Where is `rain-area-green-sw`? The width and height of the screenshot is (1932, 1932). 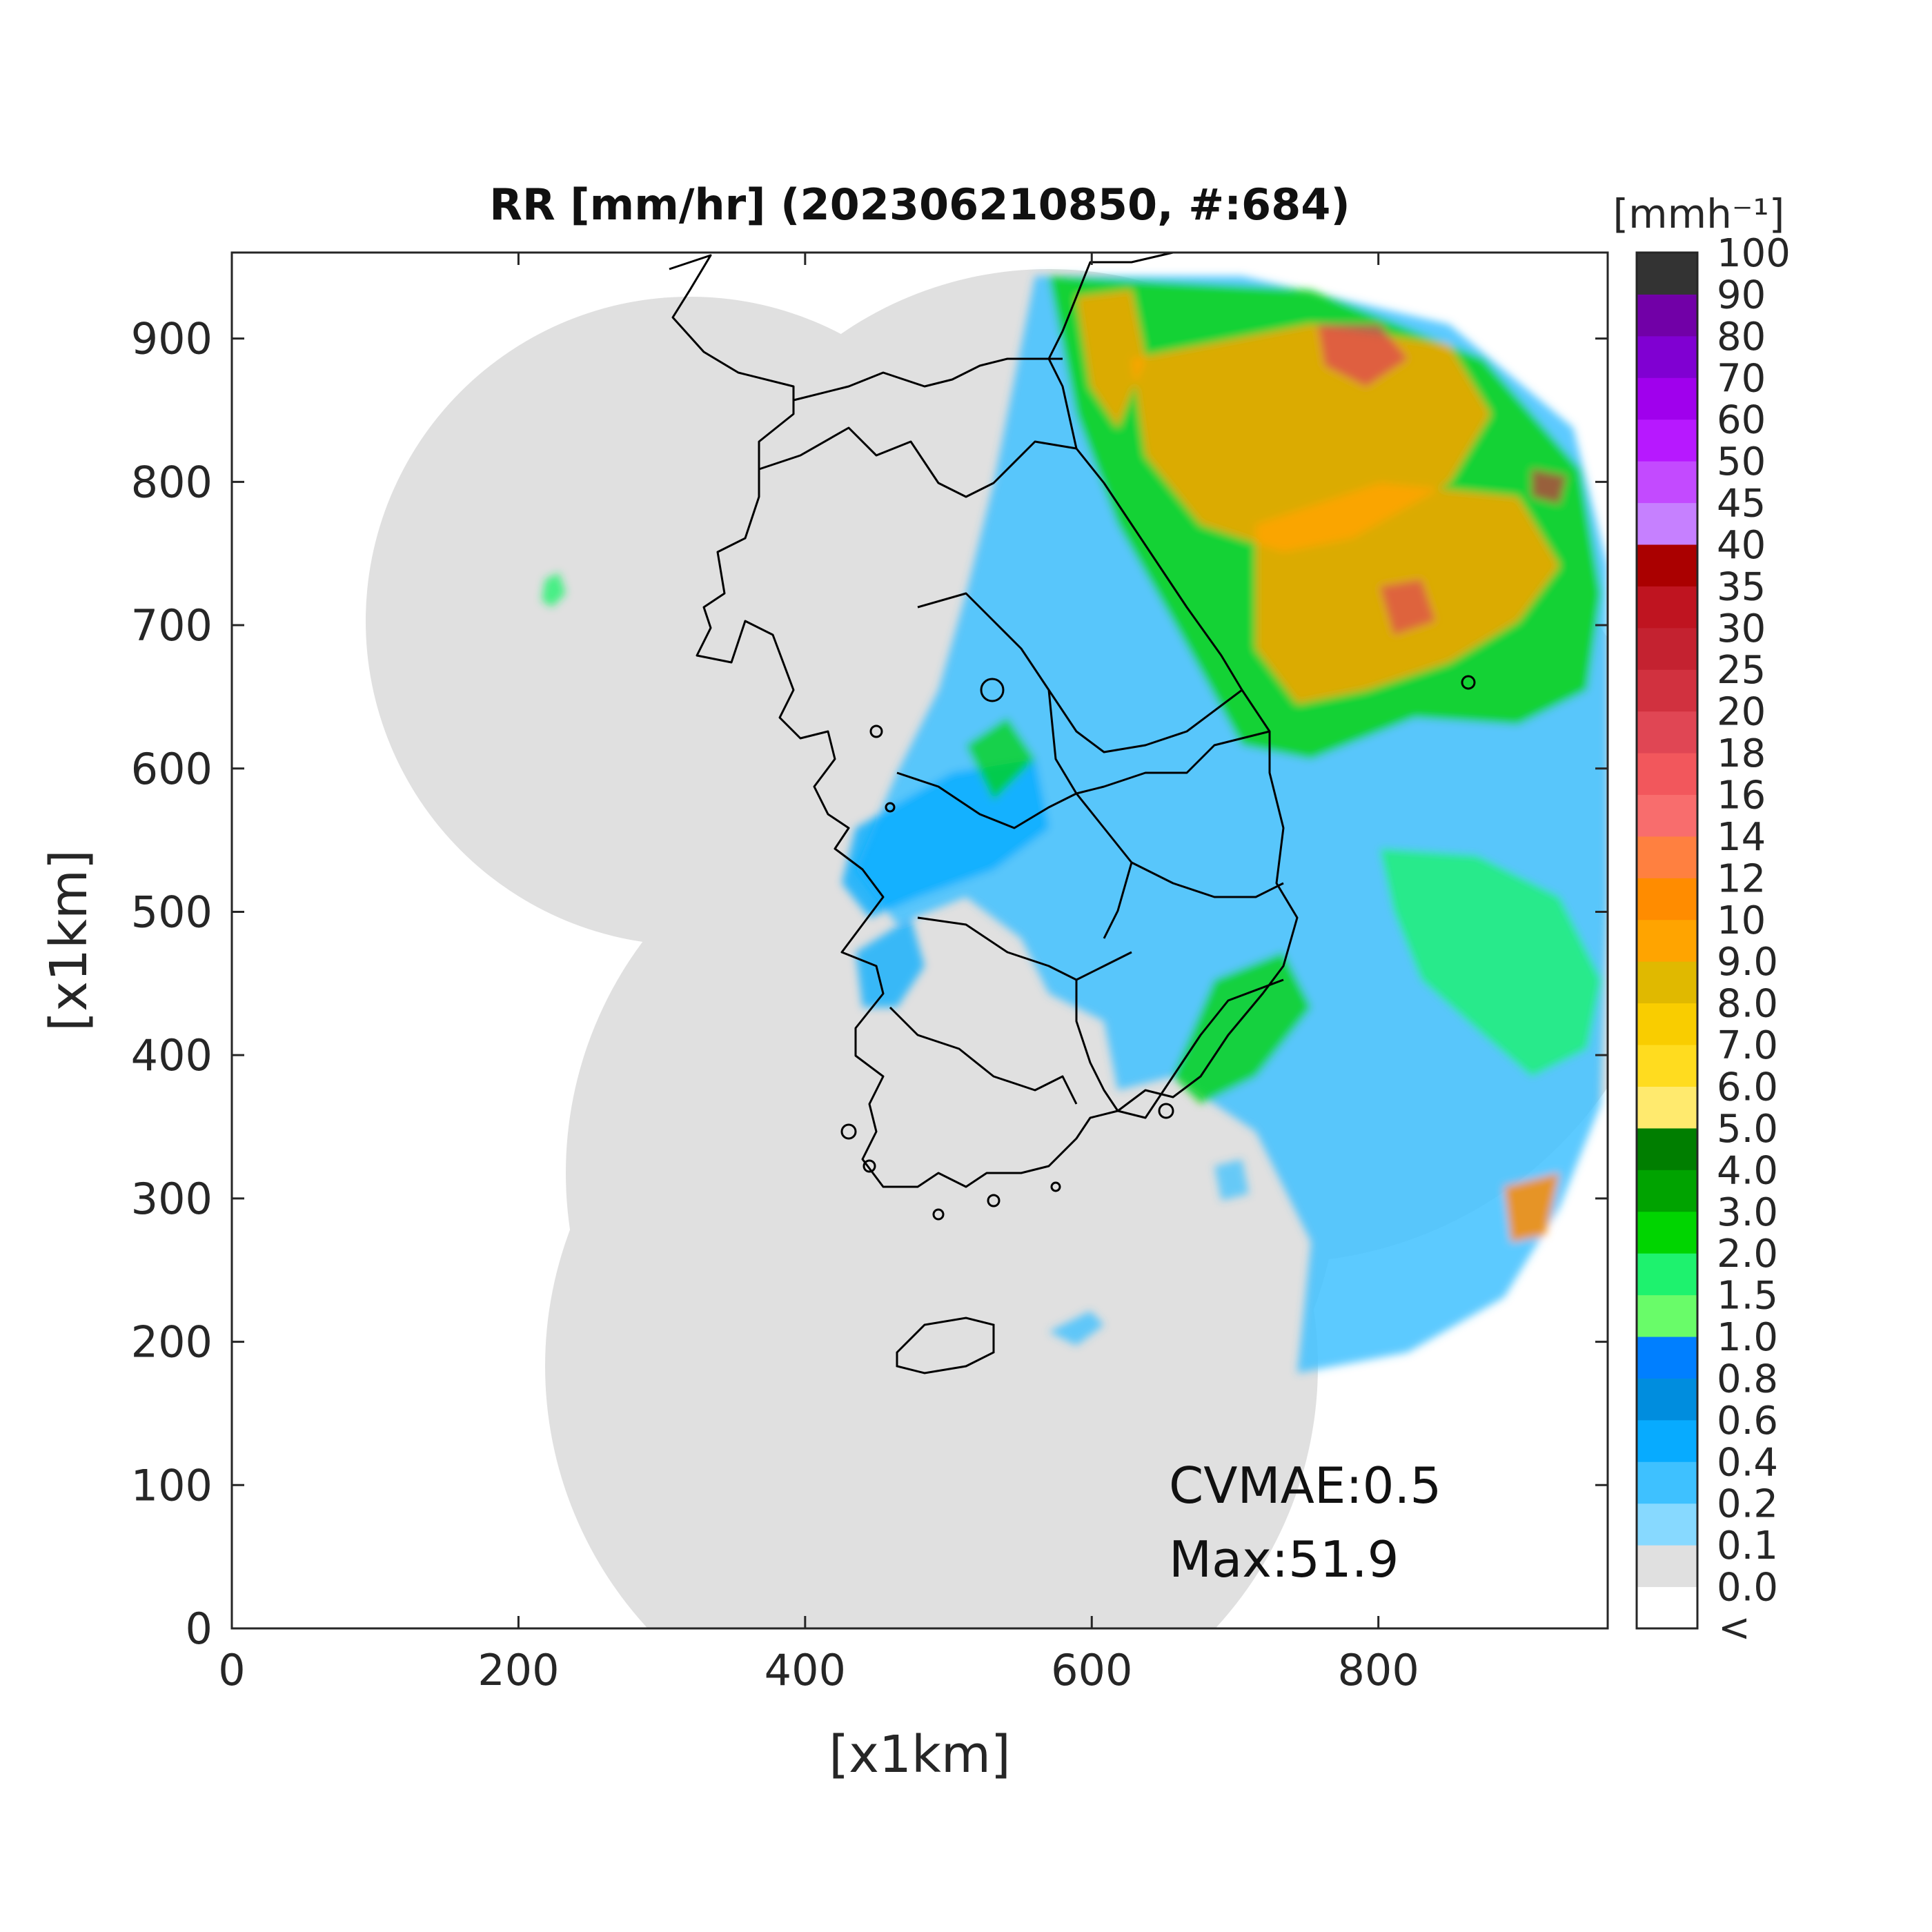
rain-area-green-sw is located at coordinates (1000, 759).